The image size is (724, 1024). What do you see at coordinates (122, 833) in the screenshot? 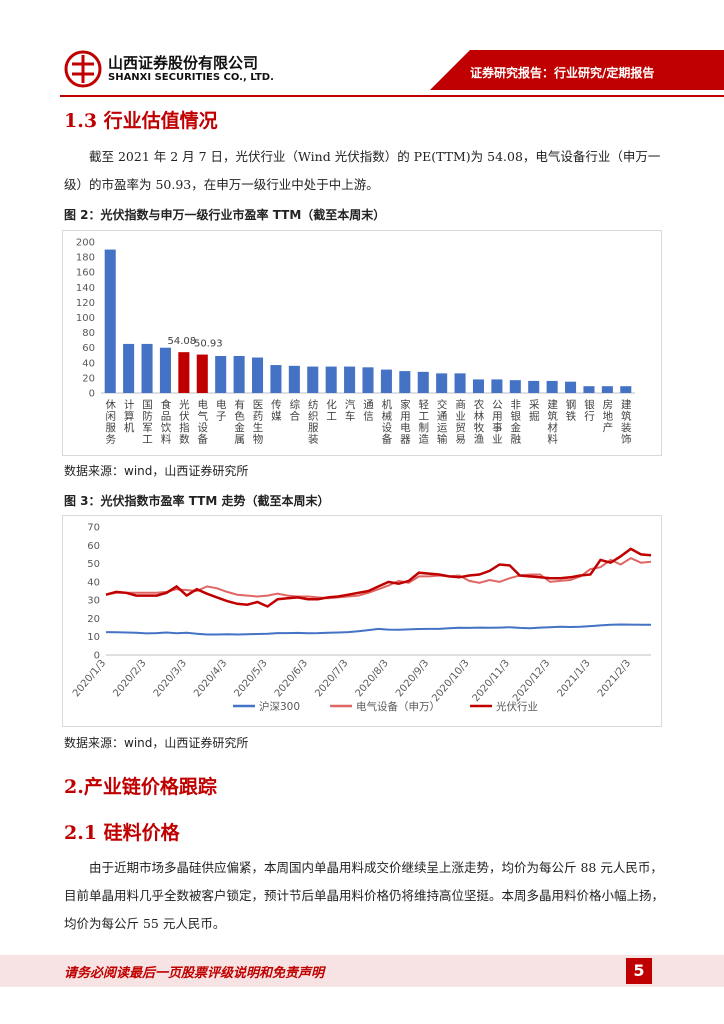
I see `section-heading: 2.1 硅料价格` at bounding box center [122, 833].